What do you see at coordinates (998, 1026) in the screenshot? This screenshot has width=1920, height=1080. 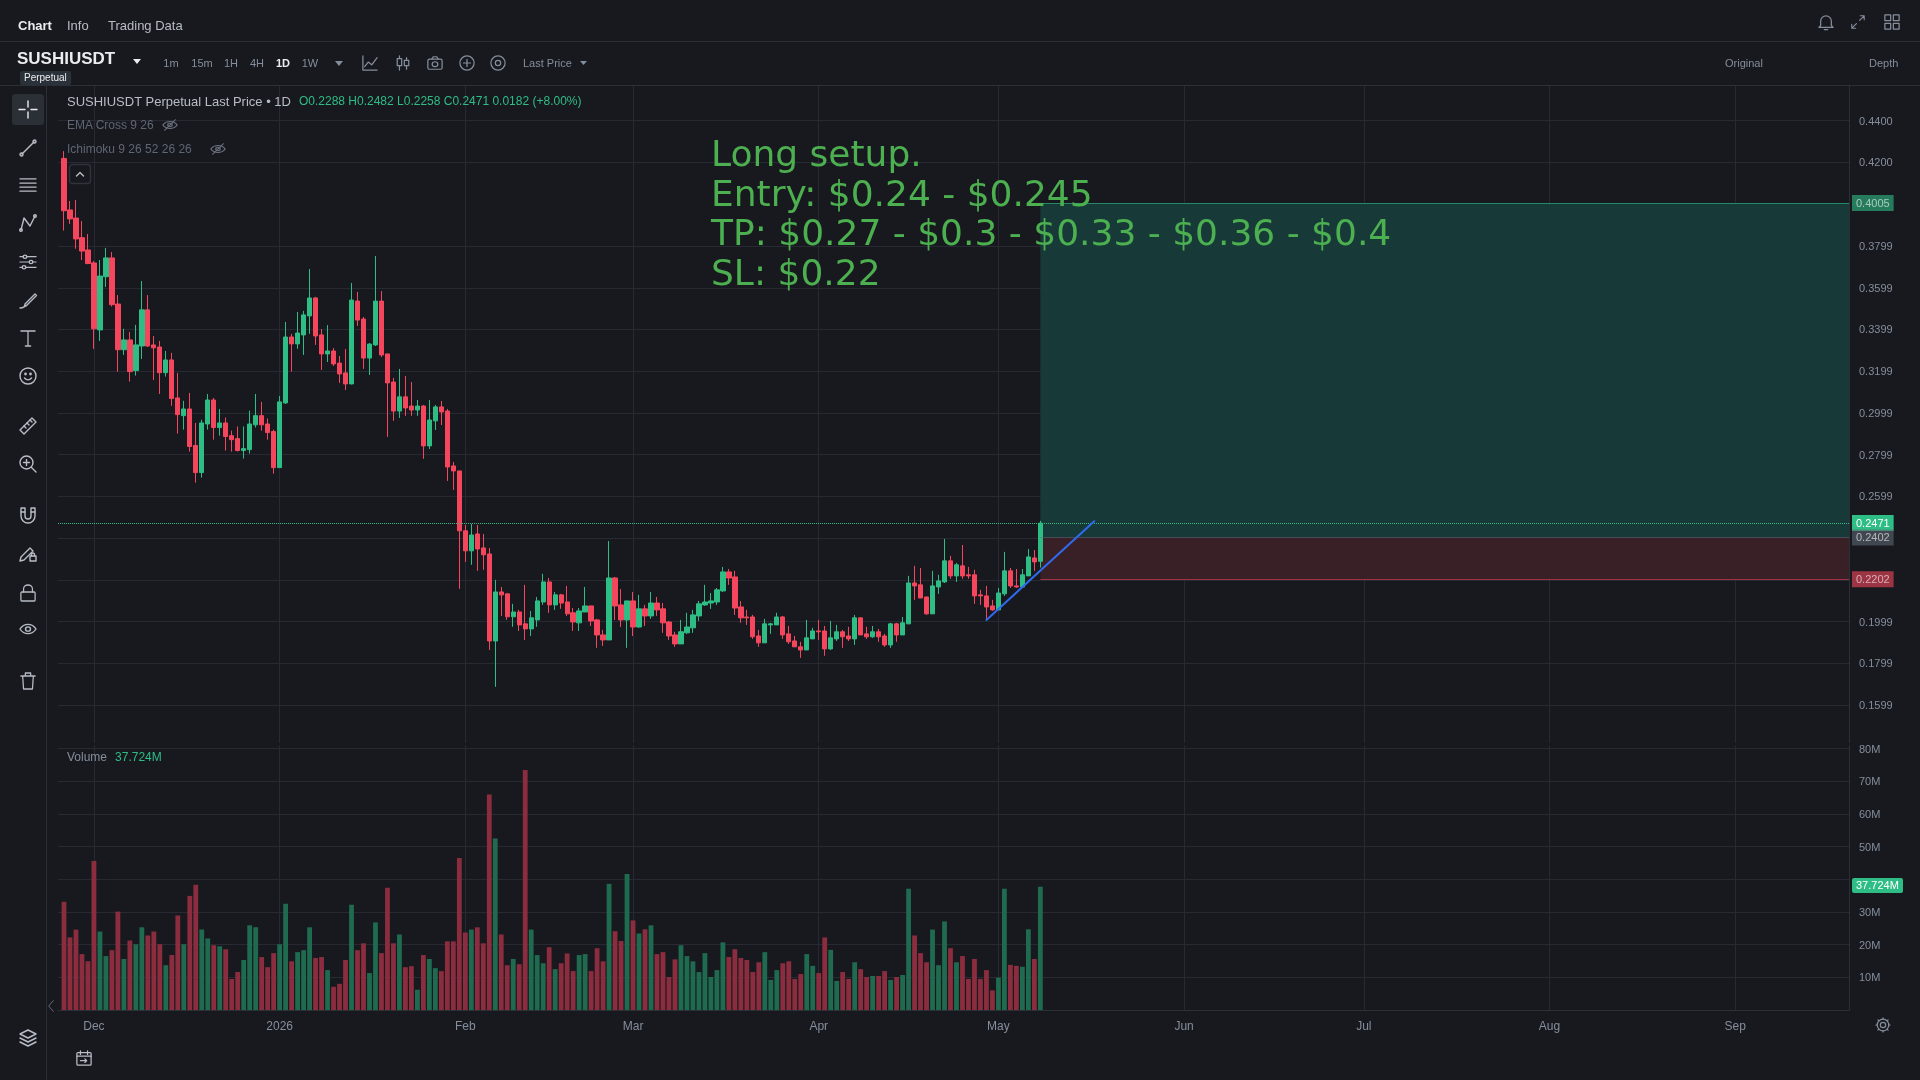 I see `x-tick-label: May` at bounding box center [998, 1026].